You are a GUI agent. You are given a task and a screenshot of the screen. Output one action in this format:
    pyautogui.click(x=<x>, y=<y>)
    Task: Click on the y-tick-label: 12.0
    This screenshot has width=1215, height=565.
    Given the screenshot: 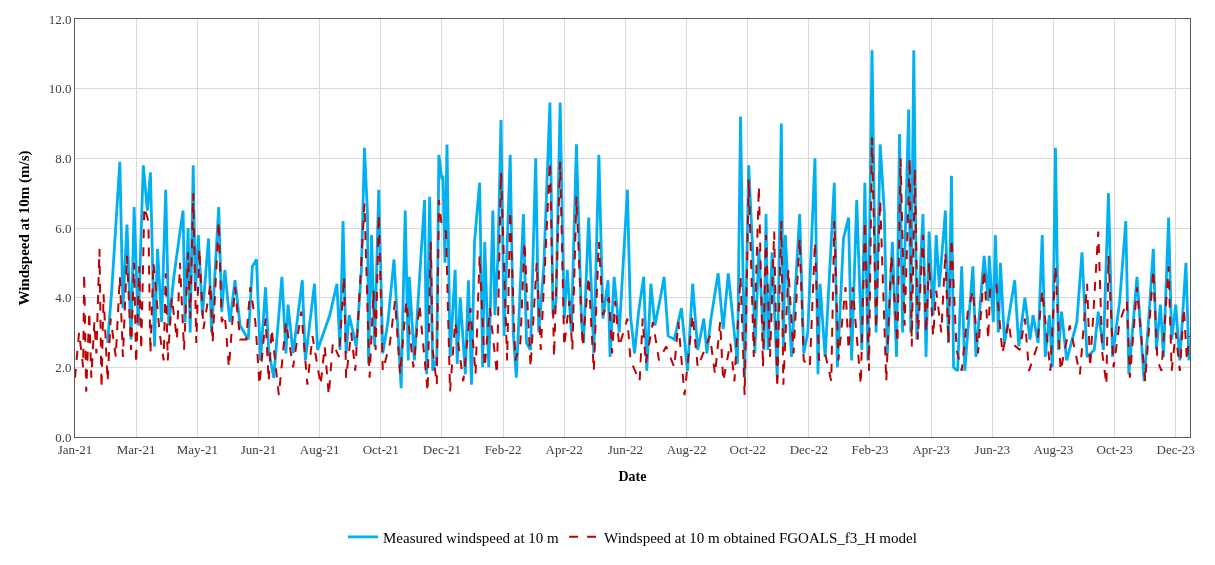 What is the action you would take?
    pyautogui.click(x=60, y=19)
    